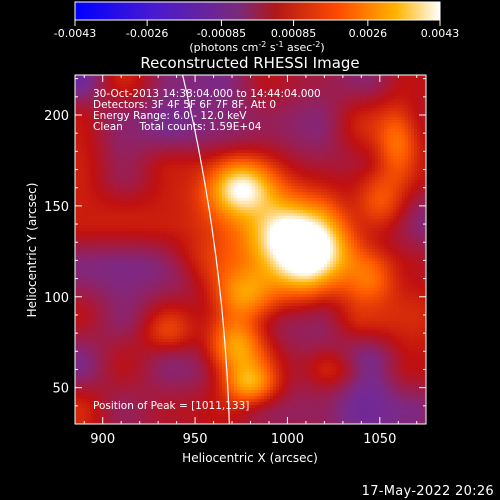  What do you see at coordinates (221, 33) in the screenshot?
I see `colorbar-tick-label: -0.00085` at bounding box center [221, 33].